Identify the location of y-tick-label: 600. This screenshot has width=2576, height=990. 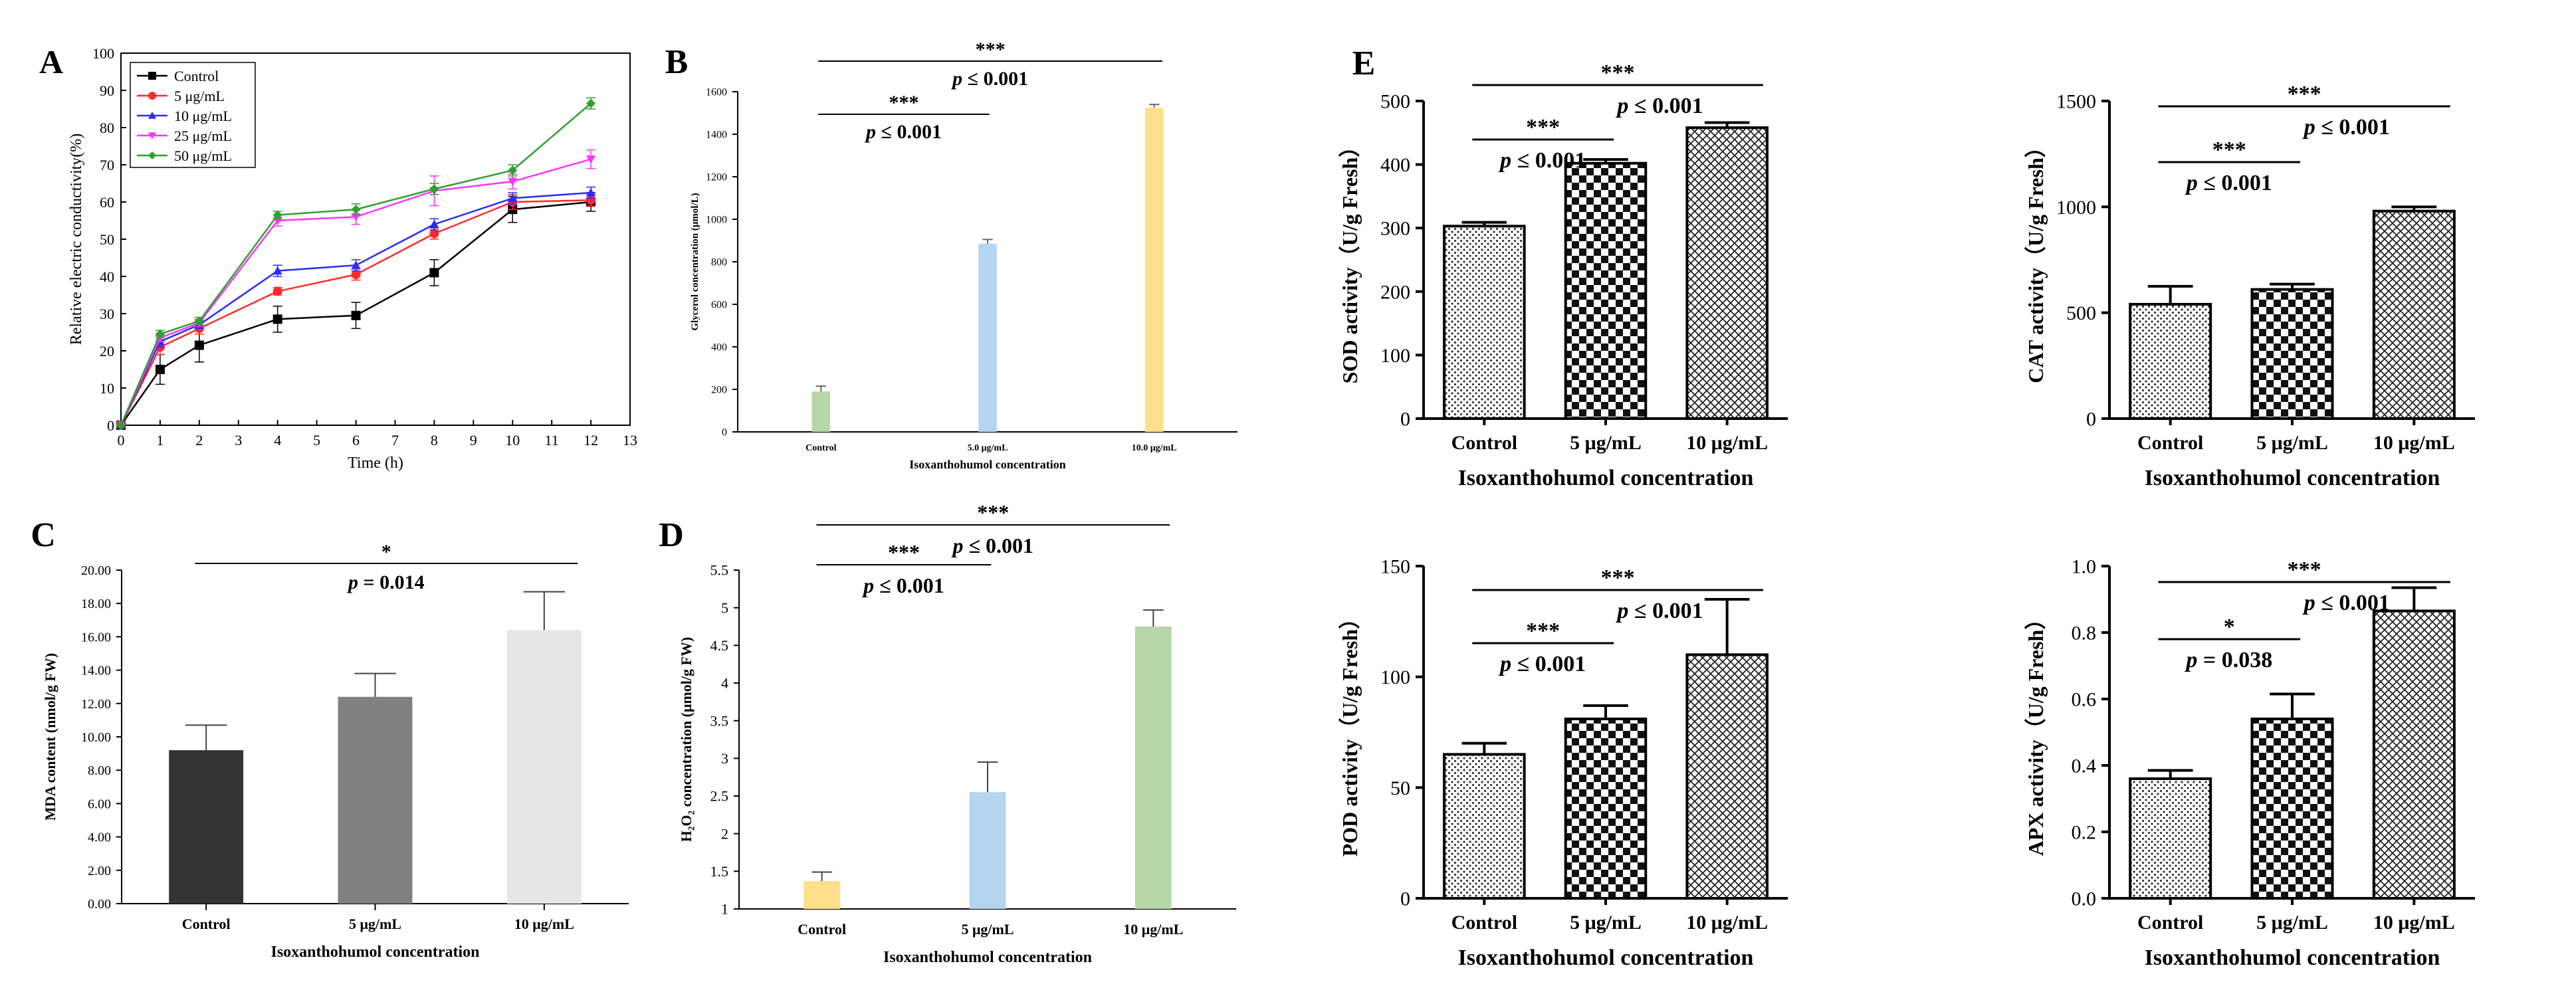
(719, 305).